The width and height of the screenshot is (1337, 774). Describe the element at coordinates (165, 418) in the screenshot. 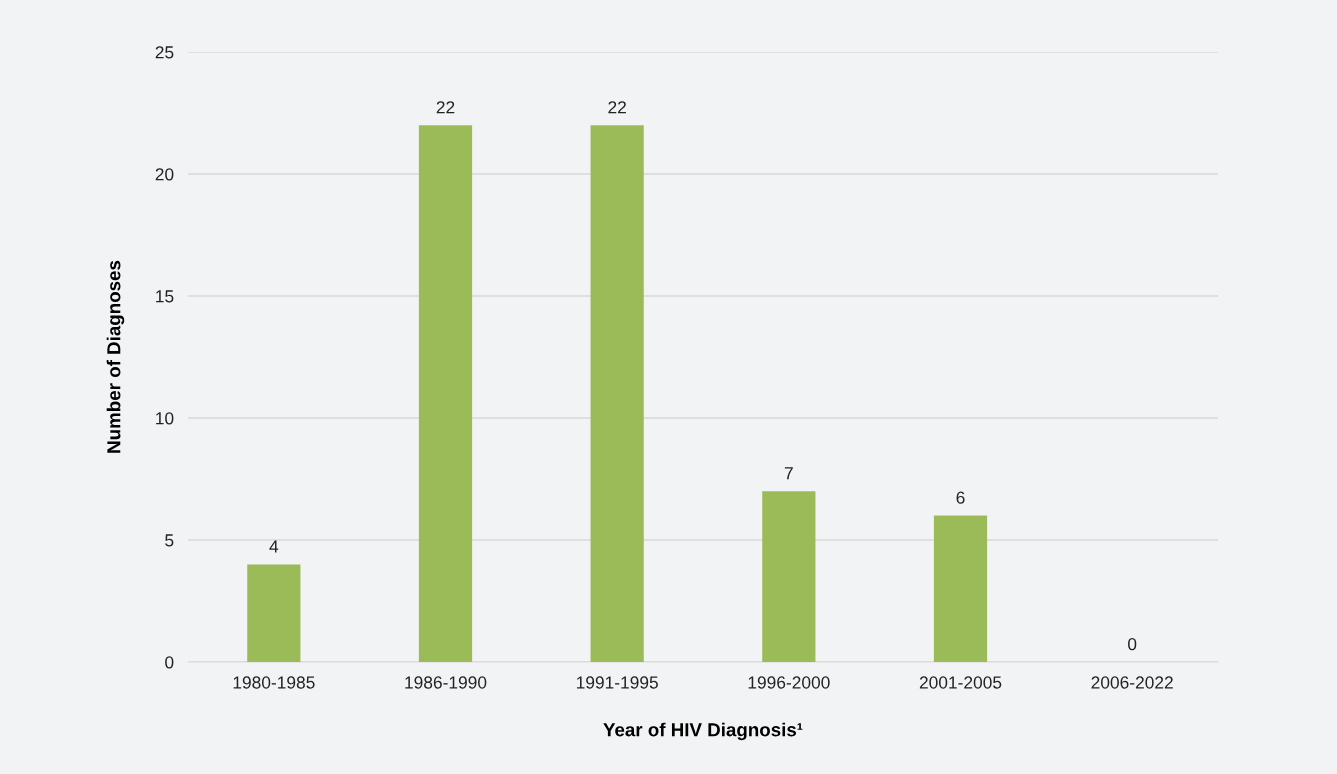

I see `y-tick-label: 10` at that location.